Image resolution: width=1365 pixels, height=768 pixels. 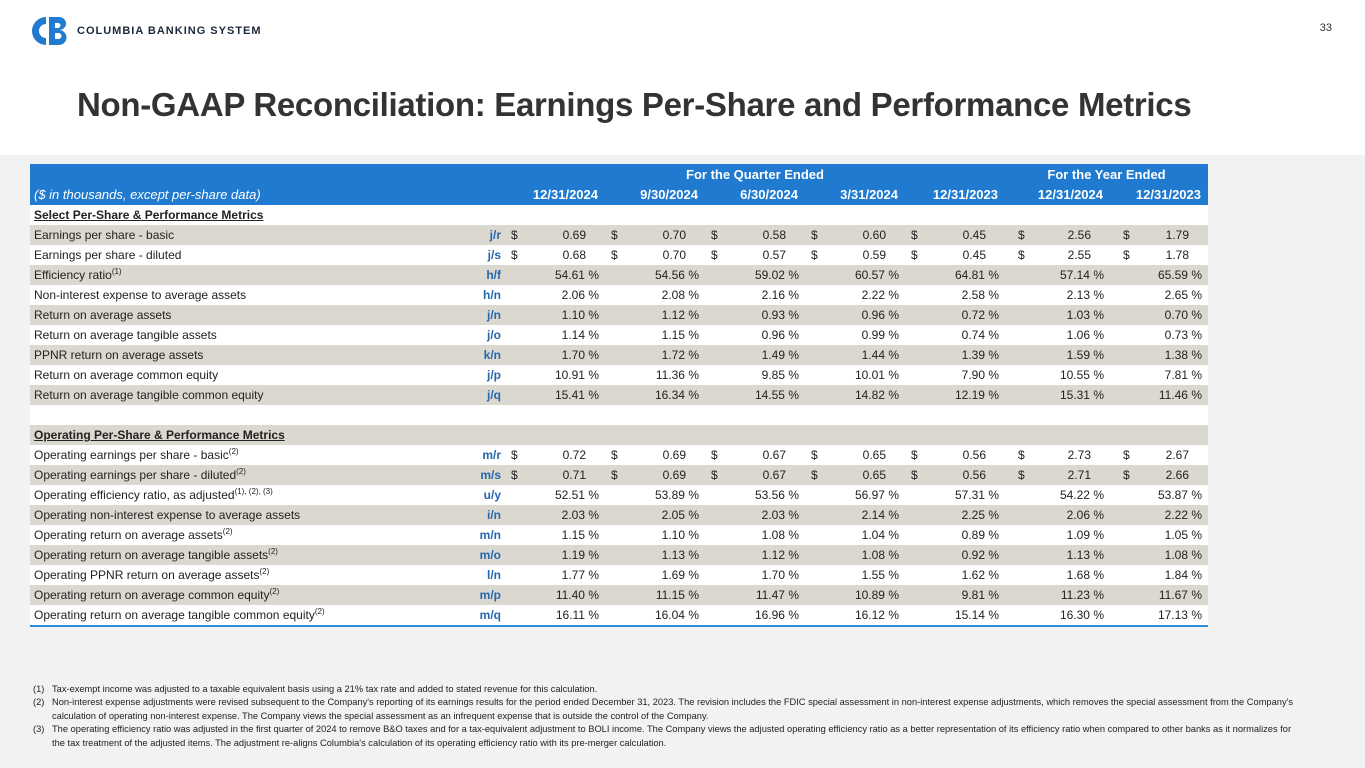 I want to click on row-label: Operating earnings per share - diluted, so click(x=135, y=475).